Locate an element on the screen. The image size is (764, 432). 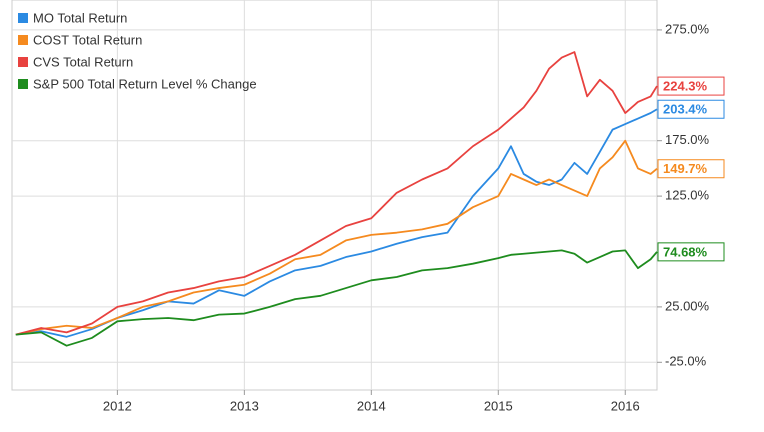
x-tick-label: 2015 is located at coordinates (498, 405).